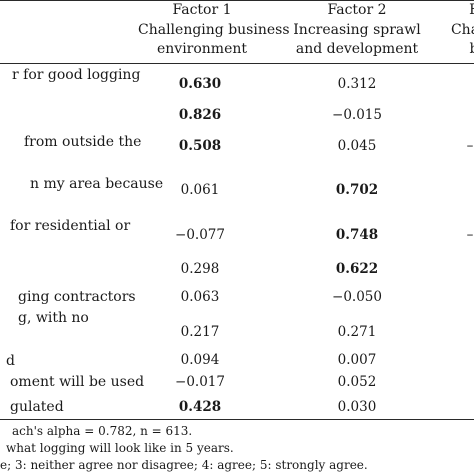 This screenshot has height=474, width=474. Describe the element at coordinates (76, 75) in the screenshot. I see `item-label: r for good logging` at that location.